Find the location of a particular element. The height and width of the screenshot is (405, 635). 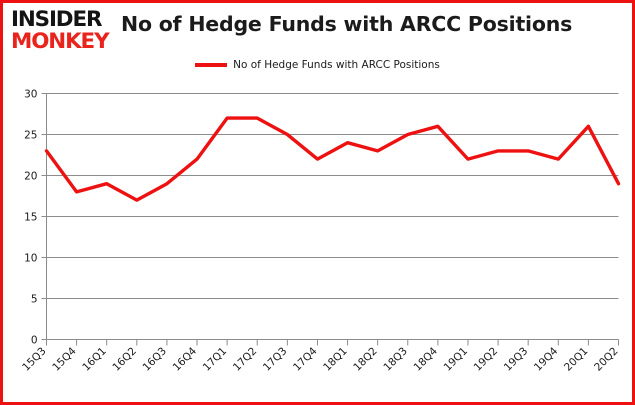

legend-color-swatch is located at coordinates (211, 65).